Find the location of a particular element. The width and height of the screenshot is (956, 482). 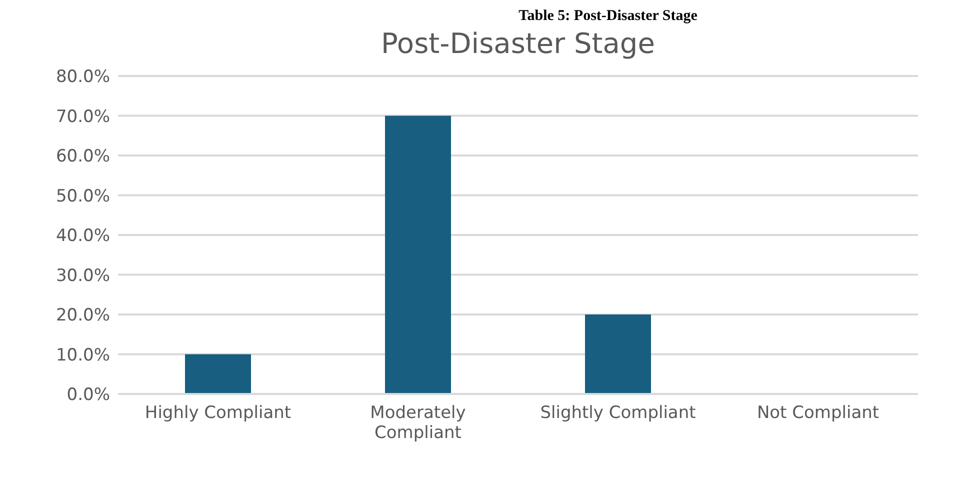

x-tick-label: Slightly Compliant is located at coordinates (618, 413).